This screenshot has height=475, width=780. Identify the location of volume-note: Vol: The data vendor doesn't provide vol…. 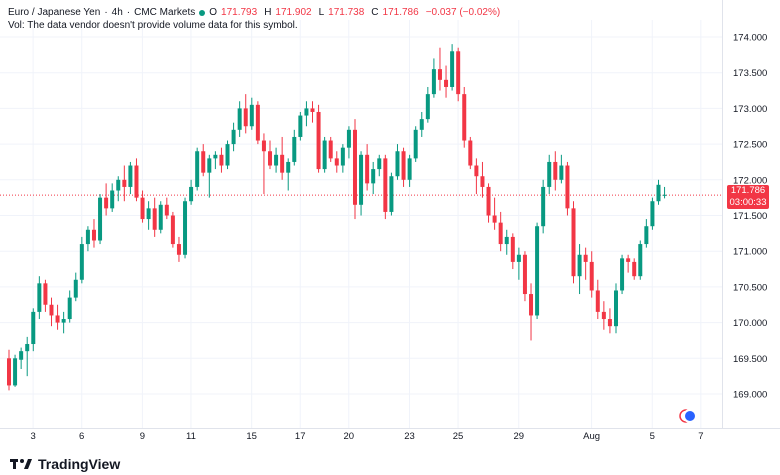
(153, 25).